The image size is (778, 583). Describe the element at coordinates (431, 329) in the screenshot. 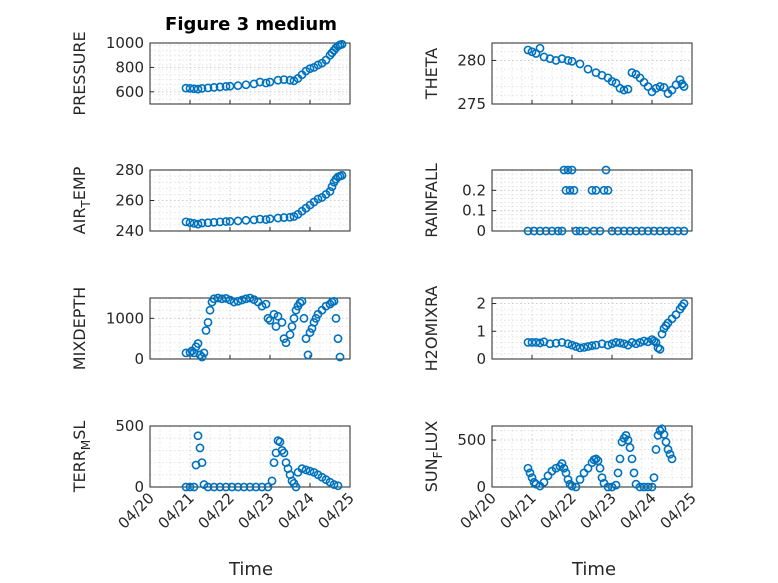

I see `y-axis-label: H2OMIXRA` at that location.